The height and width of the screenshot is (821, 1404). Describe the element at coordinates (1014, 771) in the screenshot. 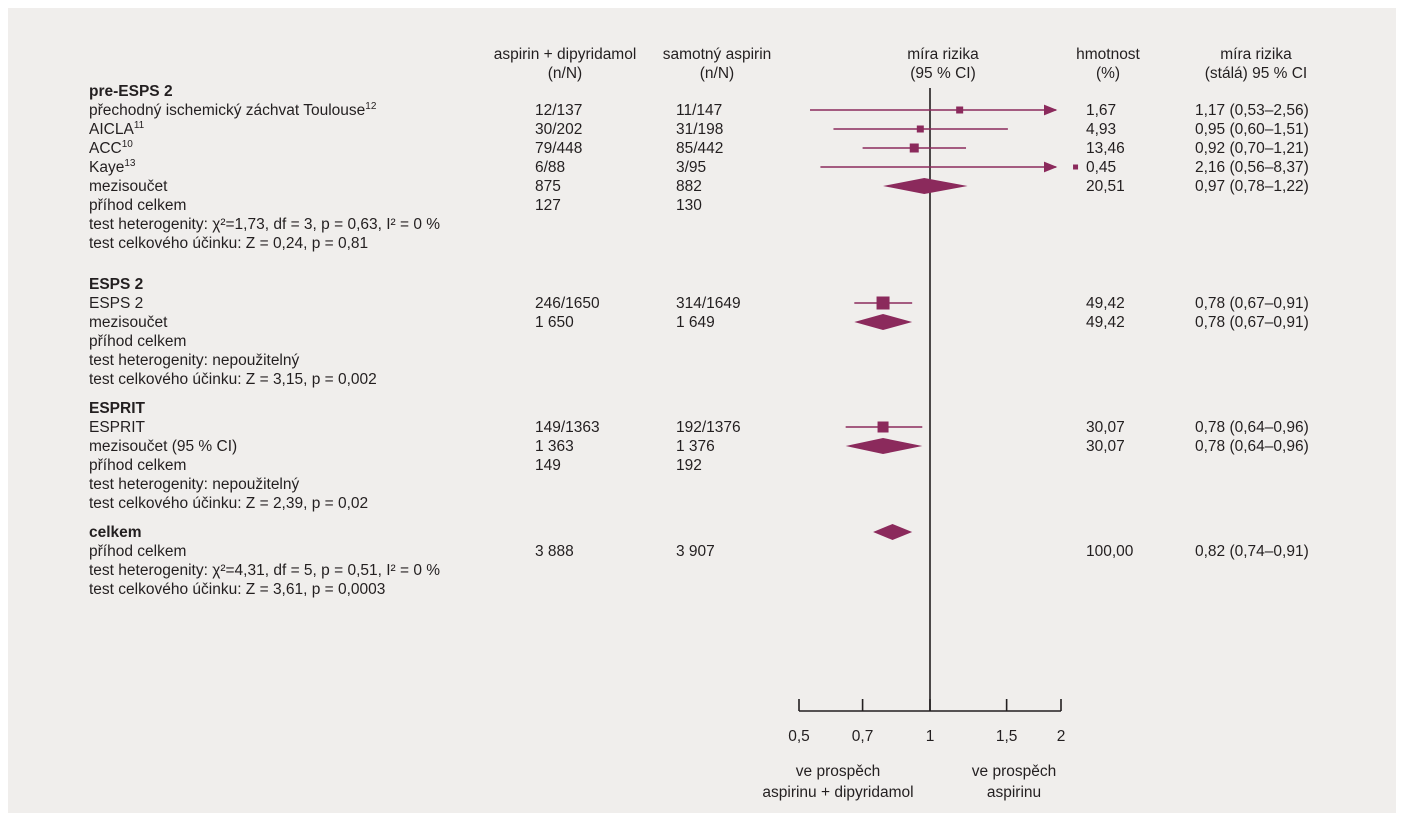

I see `favours-right-line1: ve prospěch` at that location.